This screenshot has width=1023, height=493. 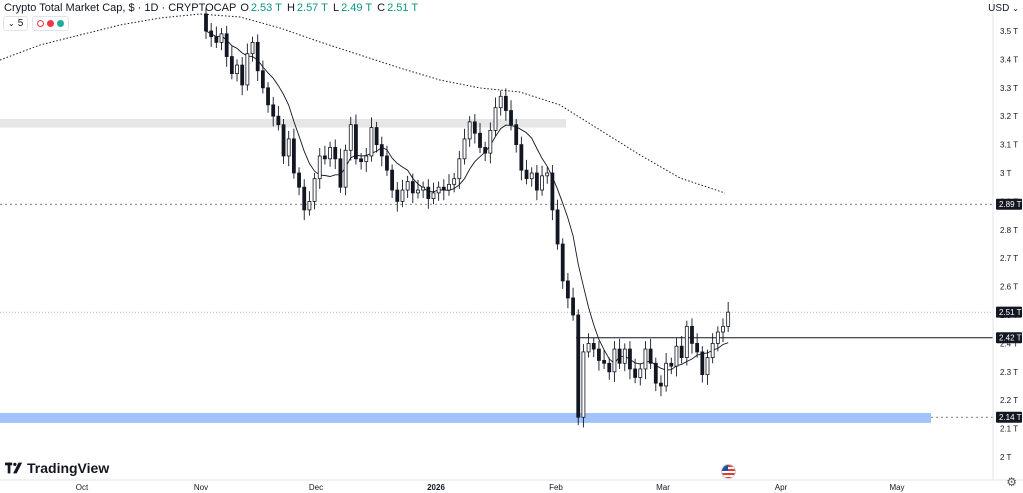 I want to click on price-tag-label: 2.42 T, so click(x=1010, y=338).